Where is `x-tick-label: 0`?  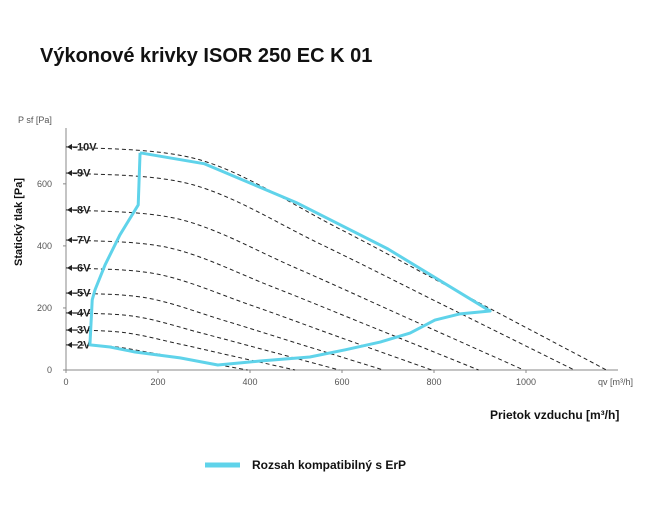
x-tick-label: 0 is located at coordinates (65, 382).